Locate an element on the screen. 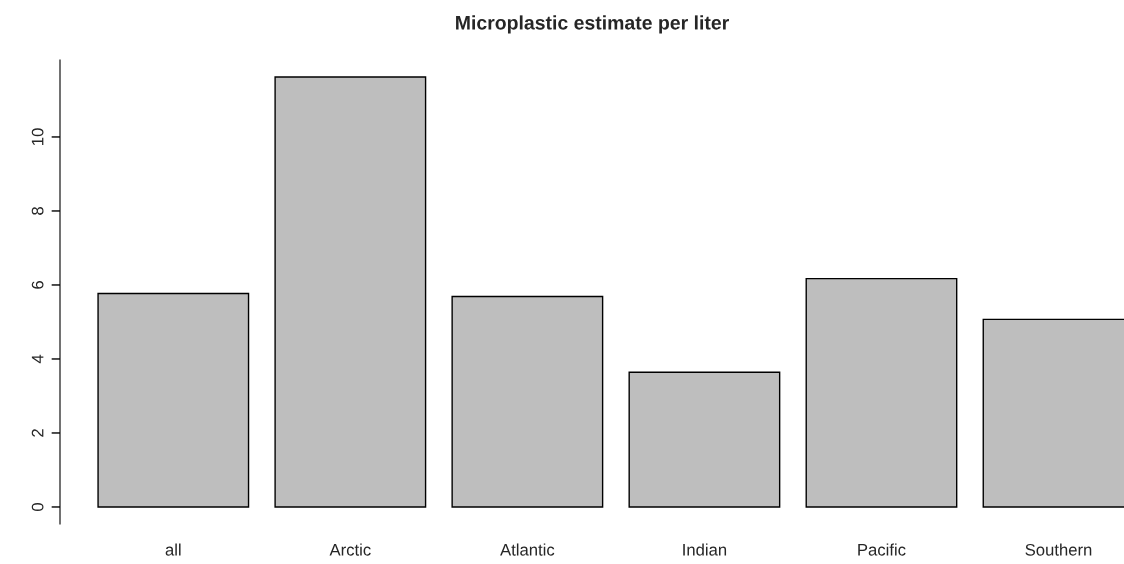  x-tick-label: Southern is located at coordinates (1058, 549).